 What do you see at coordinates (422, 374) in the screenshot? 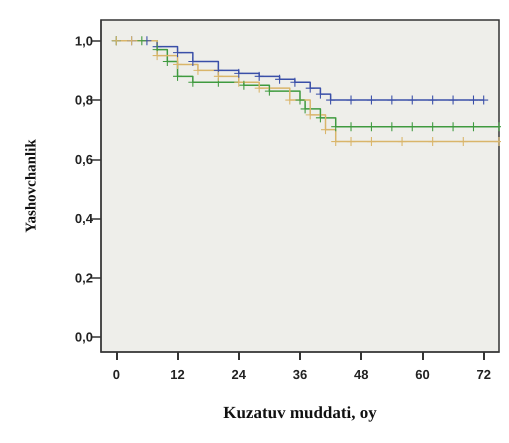
I see `x-tick-label: 60` at bounding box center [422, 374].